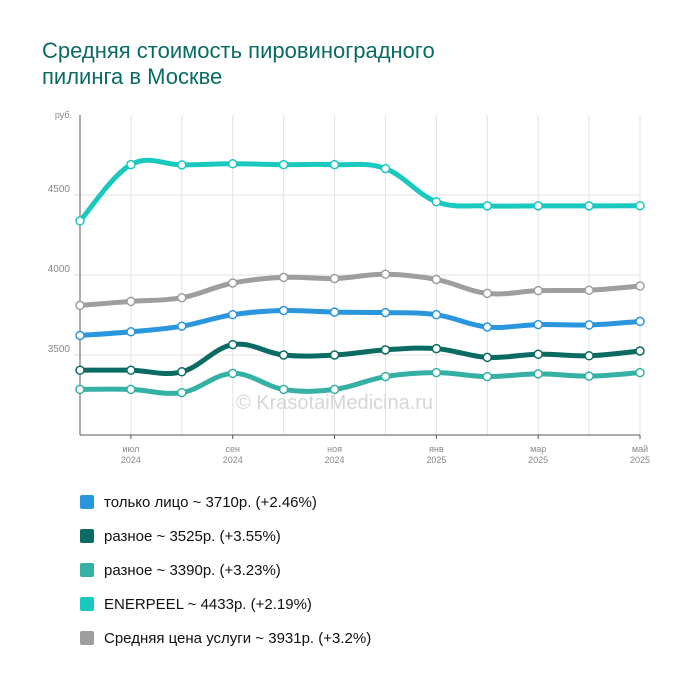 Image resolution: width=700 pixels, height=680 pixels. I want to click on x-tick-label-month: мар, so click(538, 449).